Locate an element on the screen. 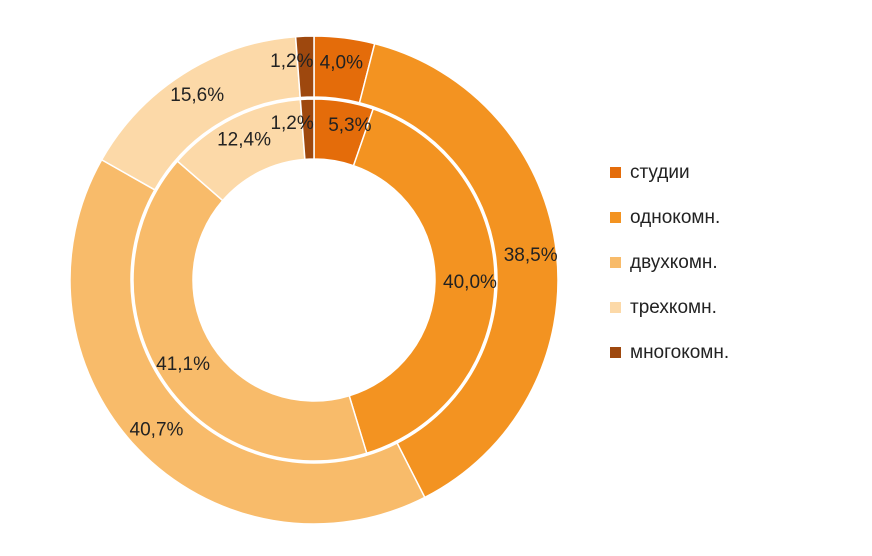  inner-slice-one-room is located at coordinates (422, 281).